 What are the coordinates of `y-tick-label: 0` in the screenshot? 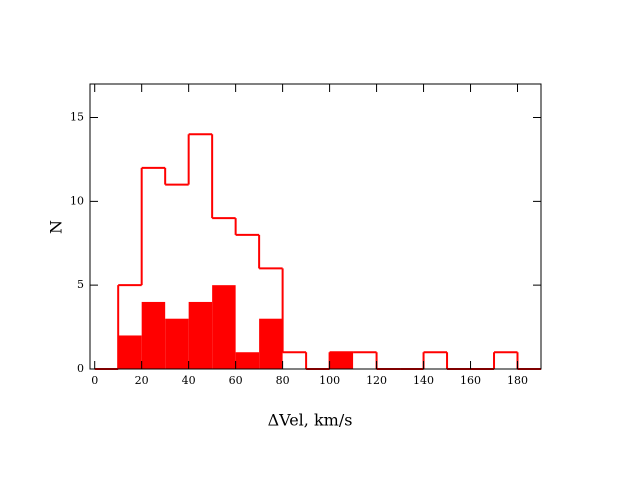 It's located at (80, 368).